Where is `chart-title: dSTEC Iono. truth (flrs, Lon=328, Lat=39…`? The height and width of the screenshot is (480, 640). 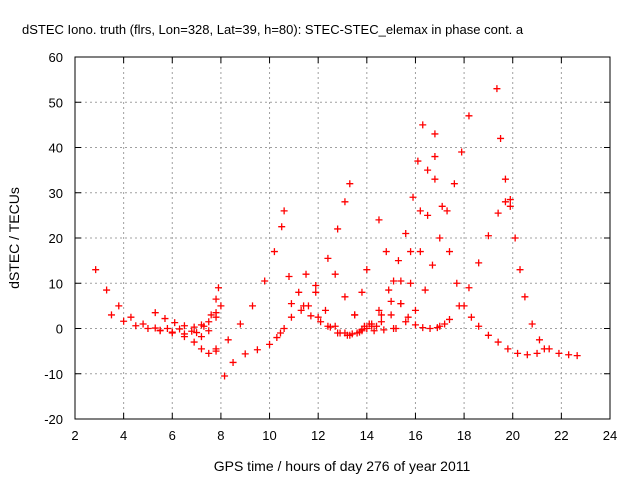 chart-title: dSTEC Iono. truth (flrs, Lon=328, Lat=39… is located at coordinates (273, 29).